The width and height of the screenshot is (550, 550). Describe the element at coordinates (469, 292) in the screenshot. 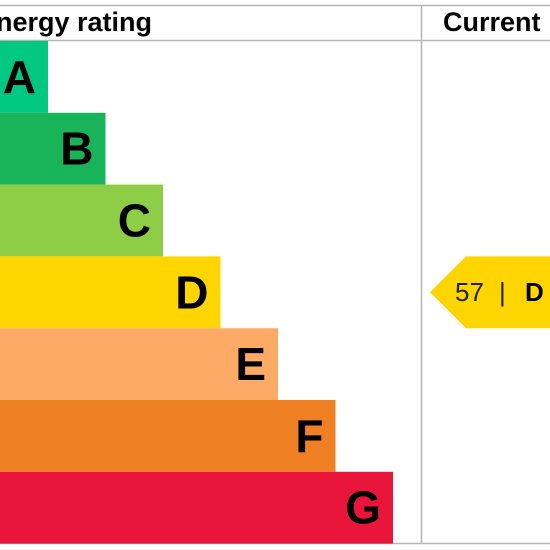

I see `current-rating-value: 57` at that location.